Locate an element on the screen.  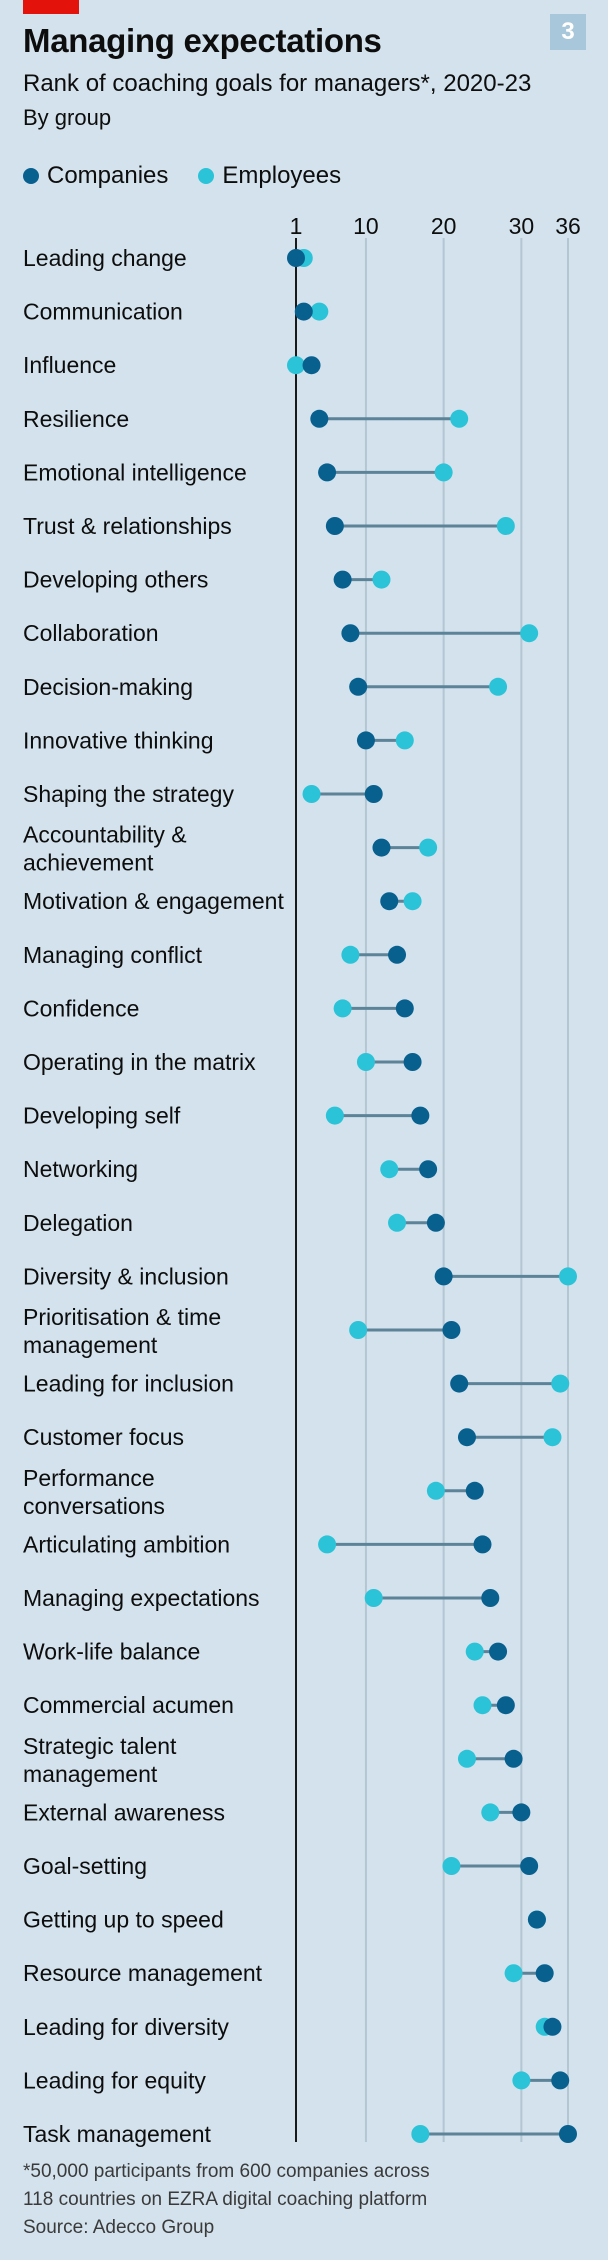
chart-subsubtitle: By group is located at coordinates (67, 117).